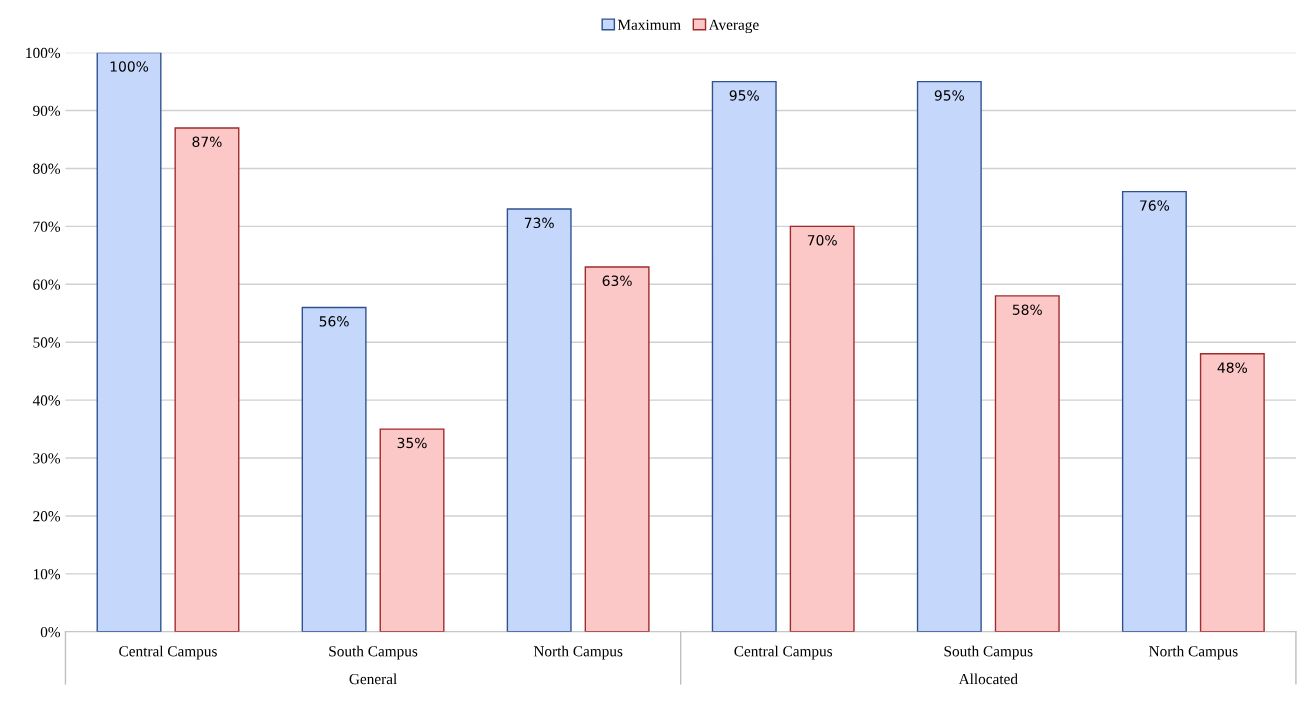  What do you see at coordinates (47, 111) in the screenshot?
I see `y-tick-label: 90%` at bounding box center [47, 111].